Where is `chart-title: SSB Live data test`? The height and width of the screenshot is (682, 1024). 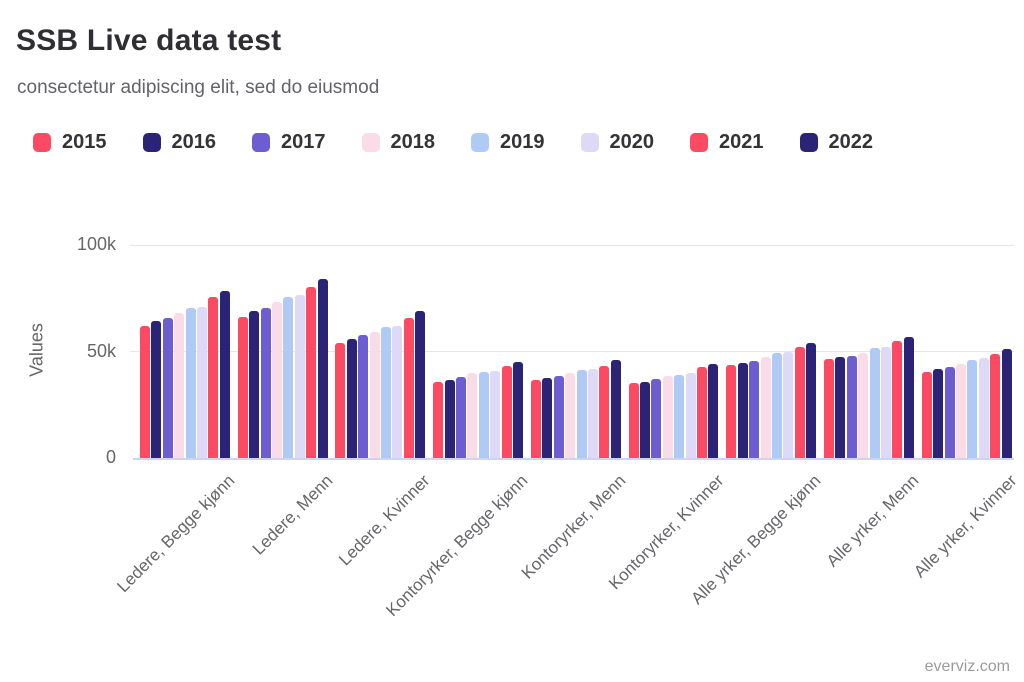
chart-title: SSB Live data test is located at coordinates (149, 40).